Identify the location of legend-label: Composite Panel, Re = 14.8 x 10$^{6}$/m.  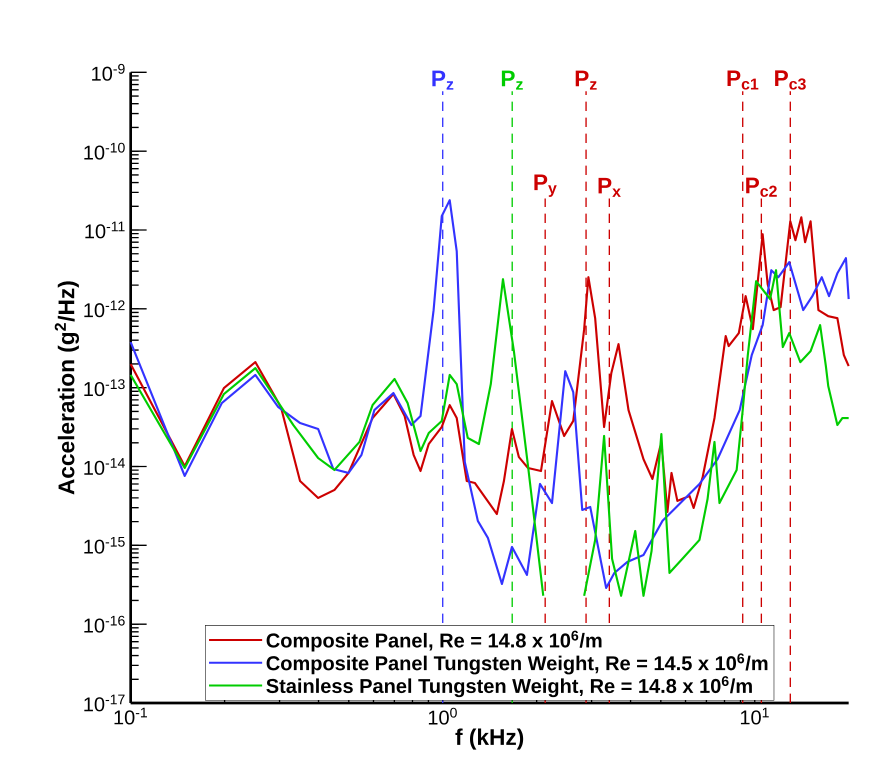
(434, 641).